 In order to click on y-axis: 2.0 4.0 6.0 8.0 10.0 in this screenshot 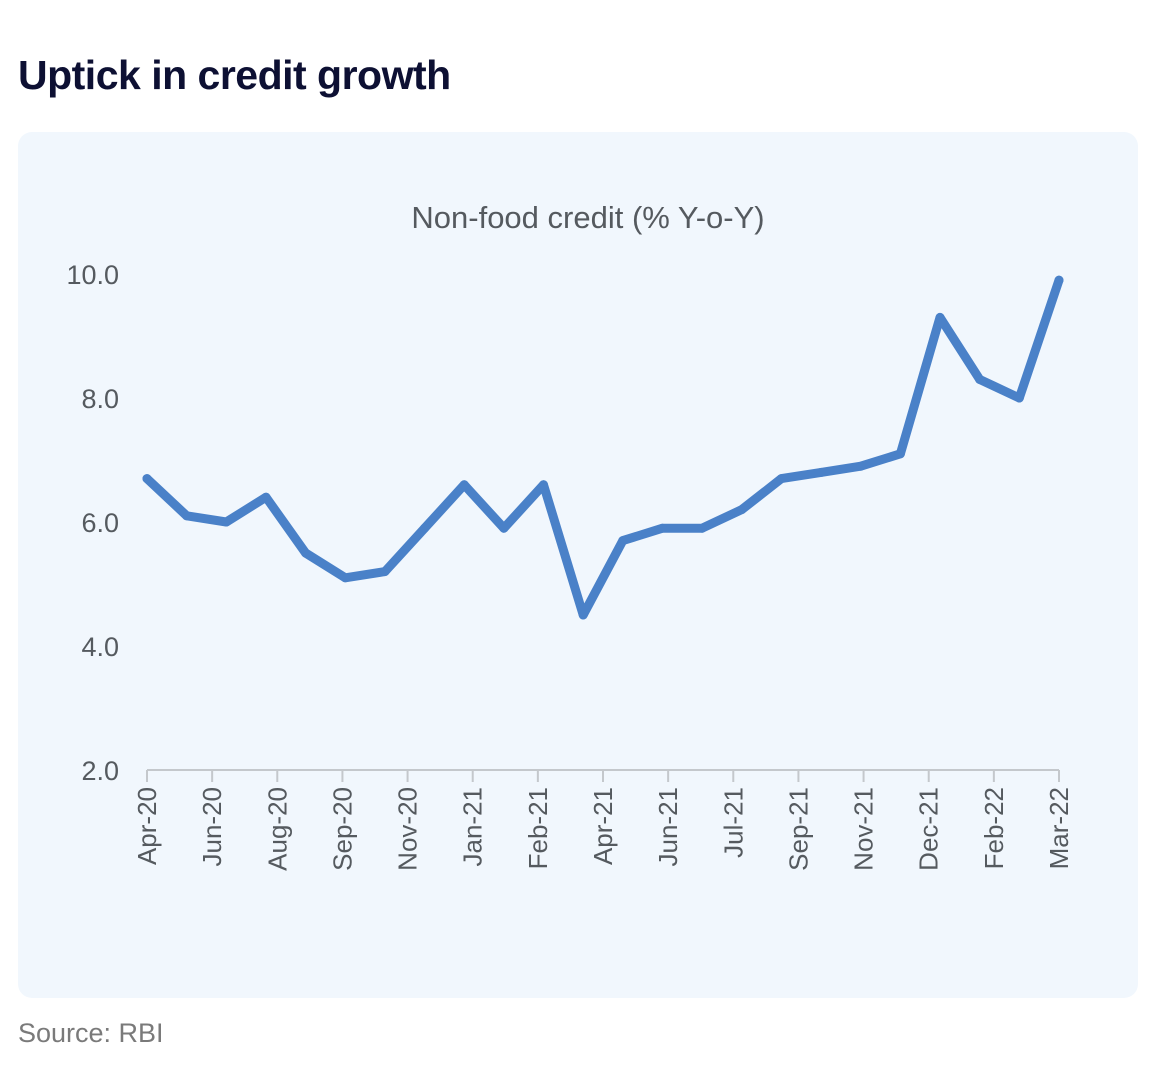, I will do `click(92, 523)`.